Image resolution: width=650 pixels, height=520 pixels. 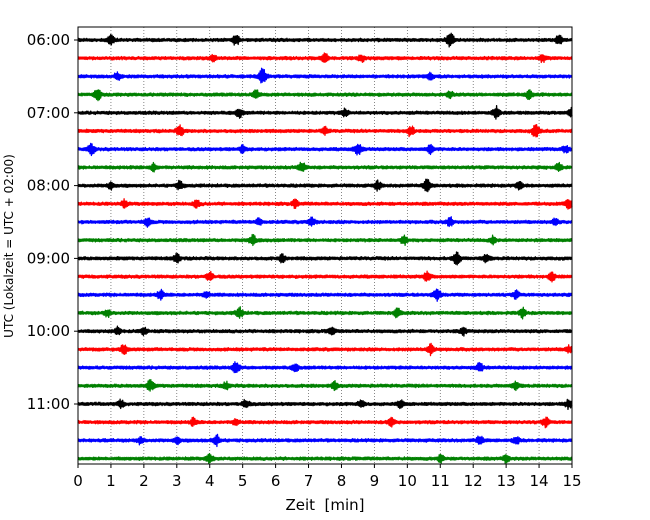 What do you see at coordinates (210, 481) in the screenshot?
I see `x-tick-label: 4` at bounding box center [210, 481].